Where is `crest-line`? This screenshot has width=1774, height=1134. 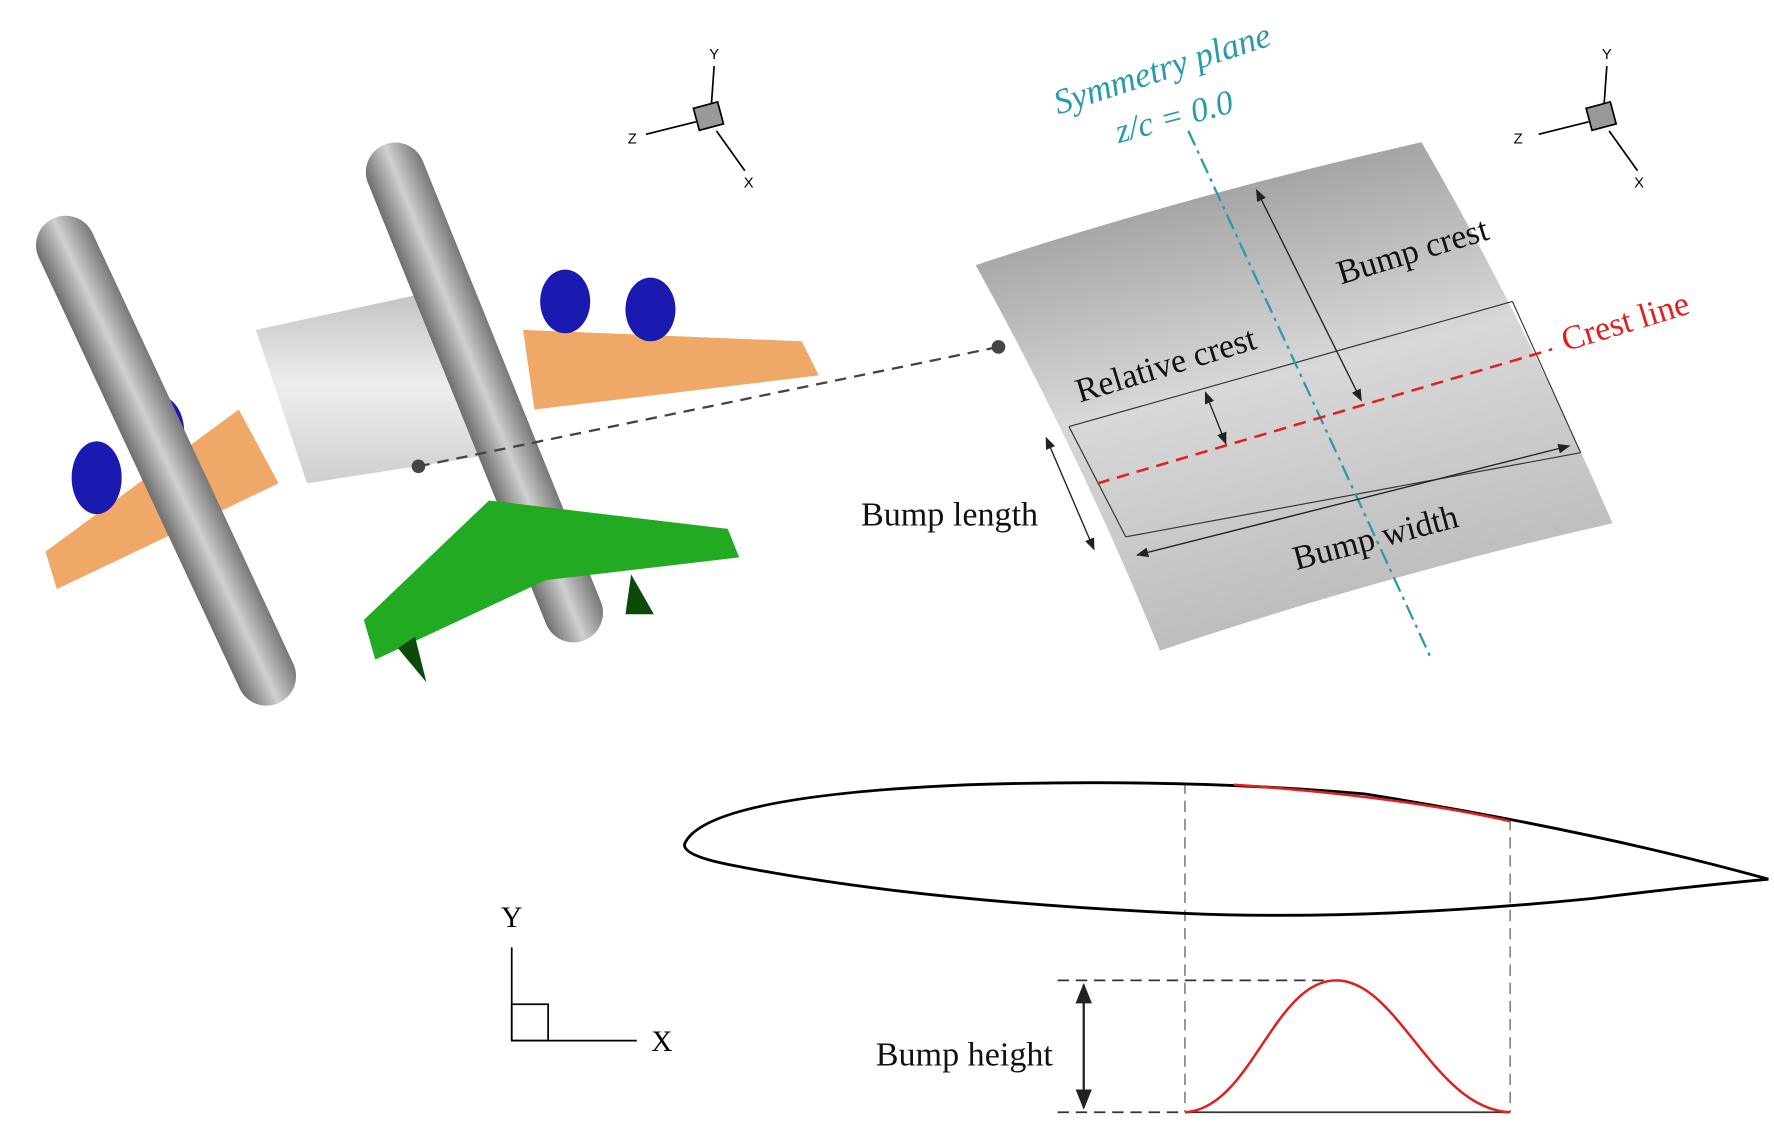 crest-line is located at coordinates (1325, 416).